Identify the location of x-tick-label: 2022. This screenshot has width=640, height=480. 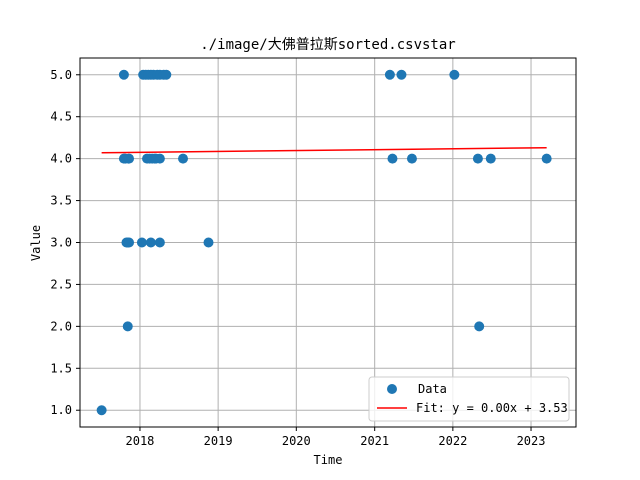
(452, 441).